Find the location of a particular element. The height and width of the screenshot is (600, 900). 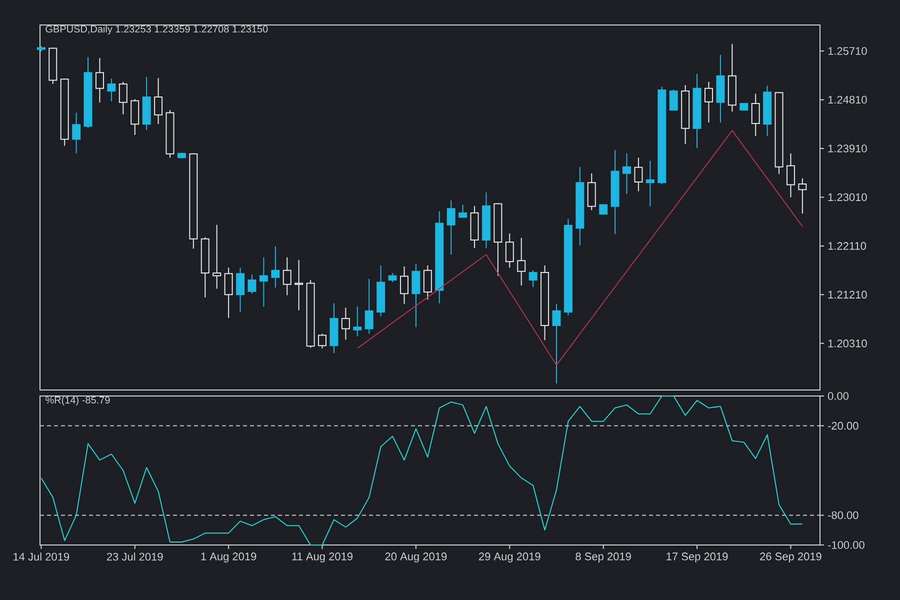

y-tick-label: 1.23910 is located at coordinates (847, 148).